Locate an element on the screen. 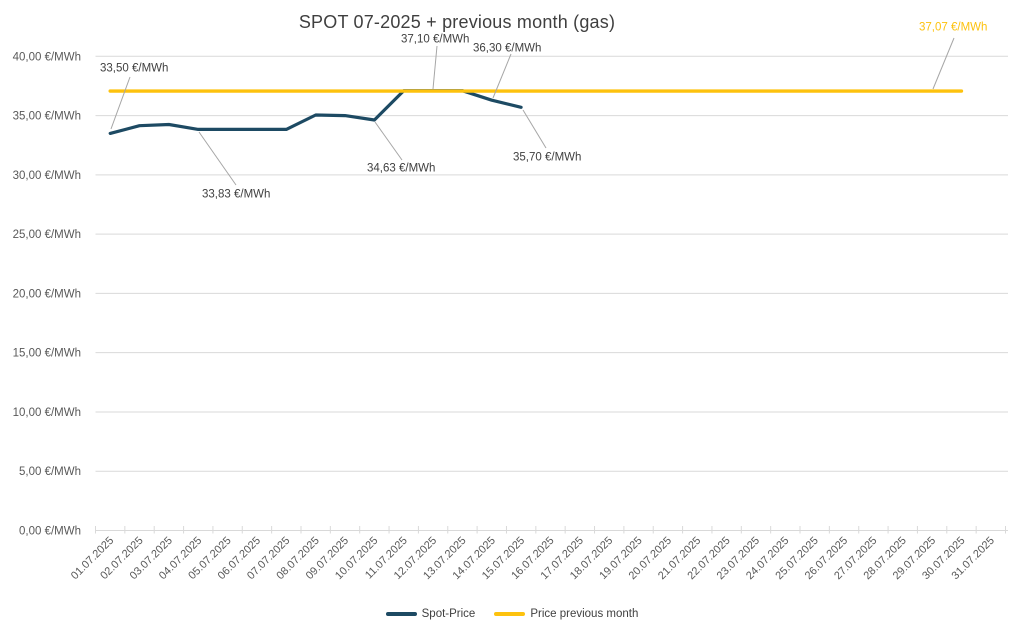 This screenshot has height=640, width=1024. y-axis-tick-label: 40,00 €/MWh is located at coordinates (47, 57).